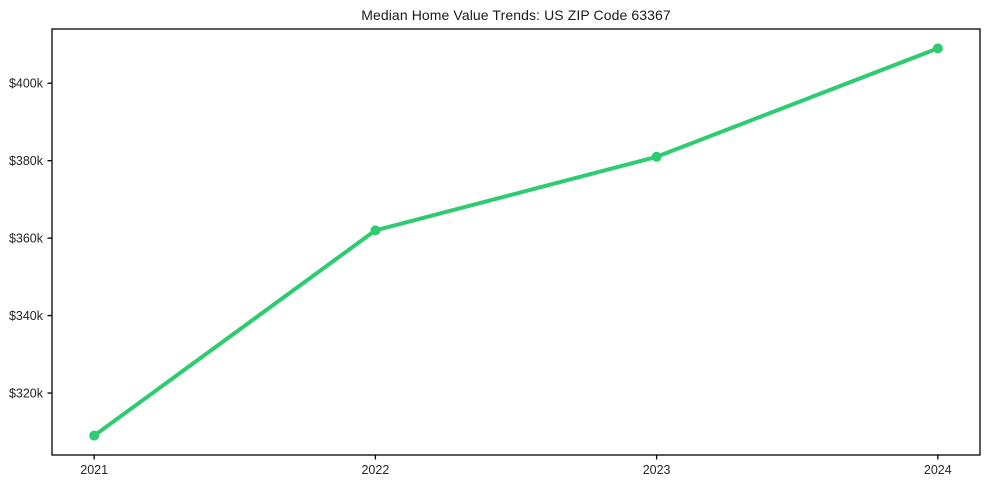 The height and width of the screenshot is (490, 990). I want to click on x-tick-label: 2021, so click(94, 470).